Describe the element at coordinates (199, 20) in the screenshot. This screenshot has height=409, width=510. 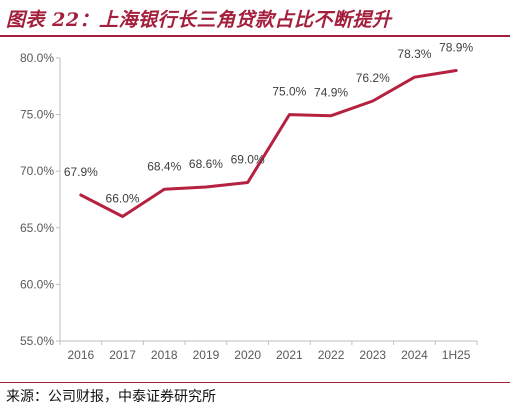
I see `chart-title: 图表 22：上海银行长三角贷款占比不断提升` at that location.